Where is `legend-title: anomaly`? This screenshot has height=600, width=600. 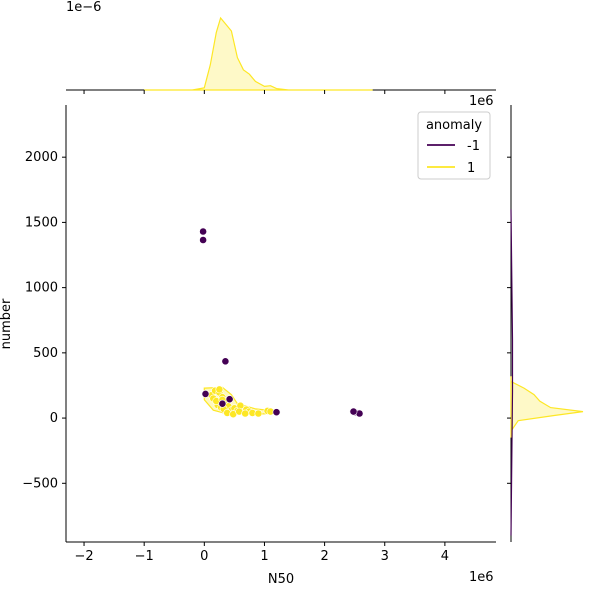 legend-title: anomaly is located at coordinates (454, 125).